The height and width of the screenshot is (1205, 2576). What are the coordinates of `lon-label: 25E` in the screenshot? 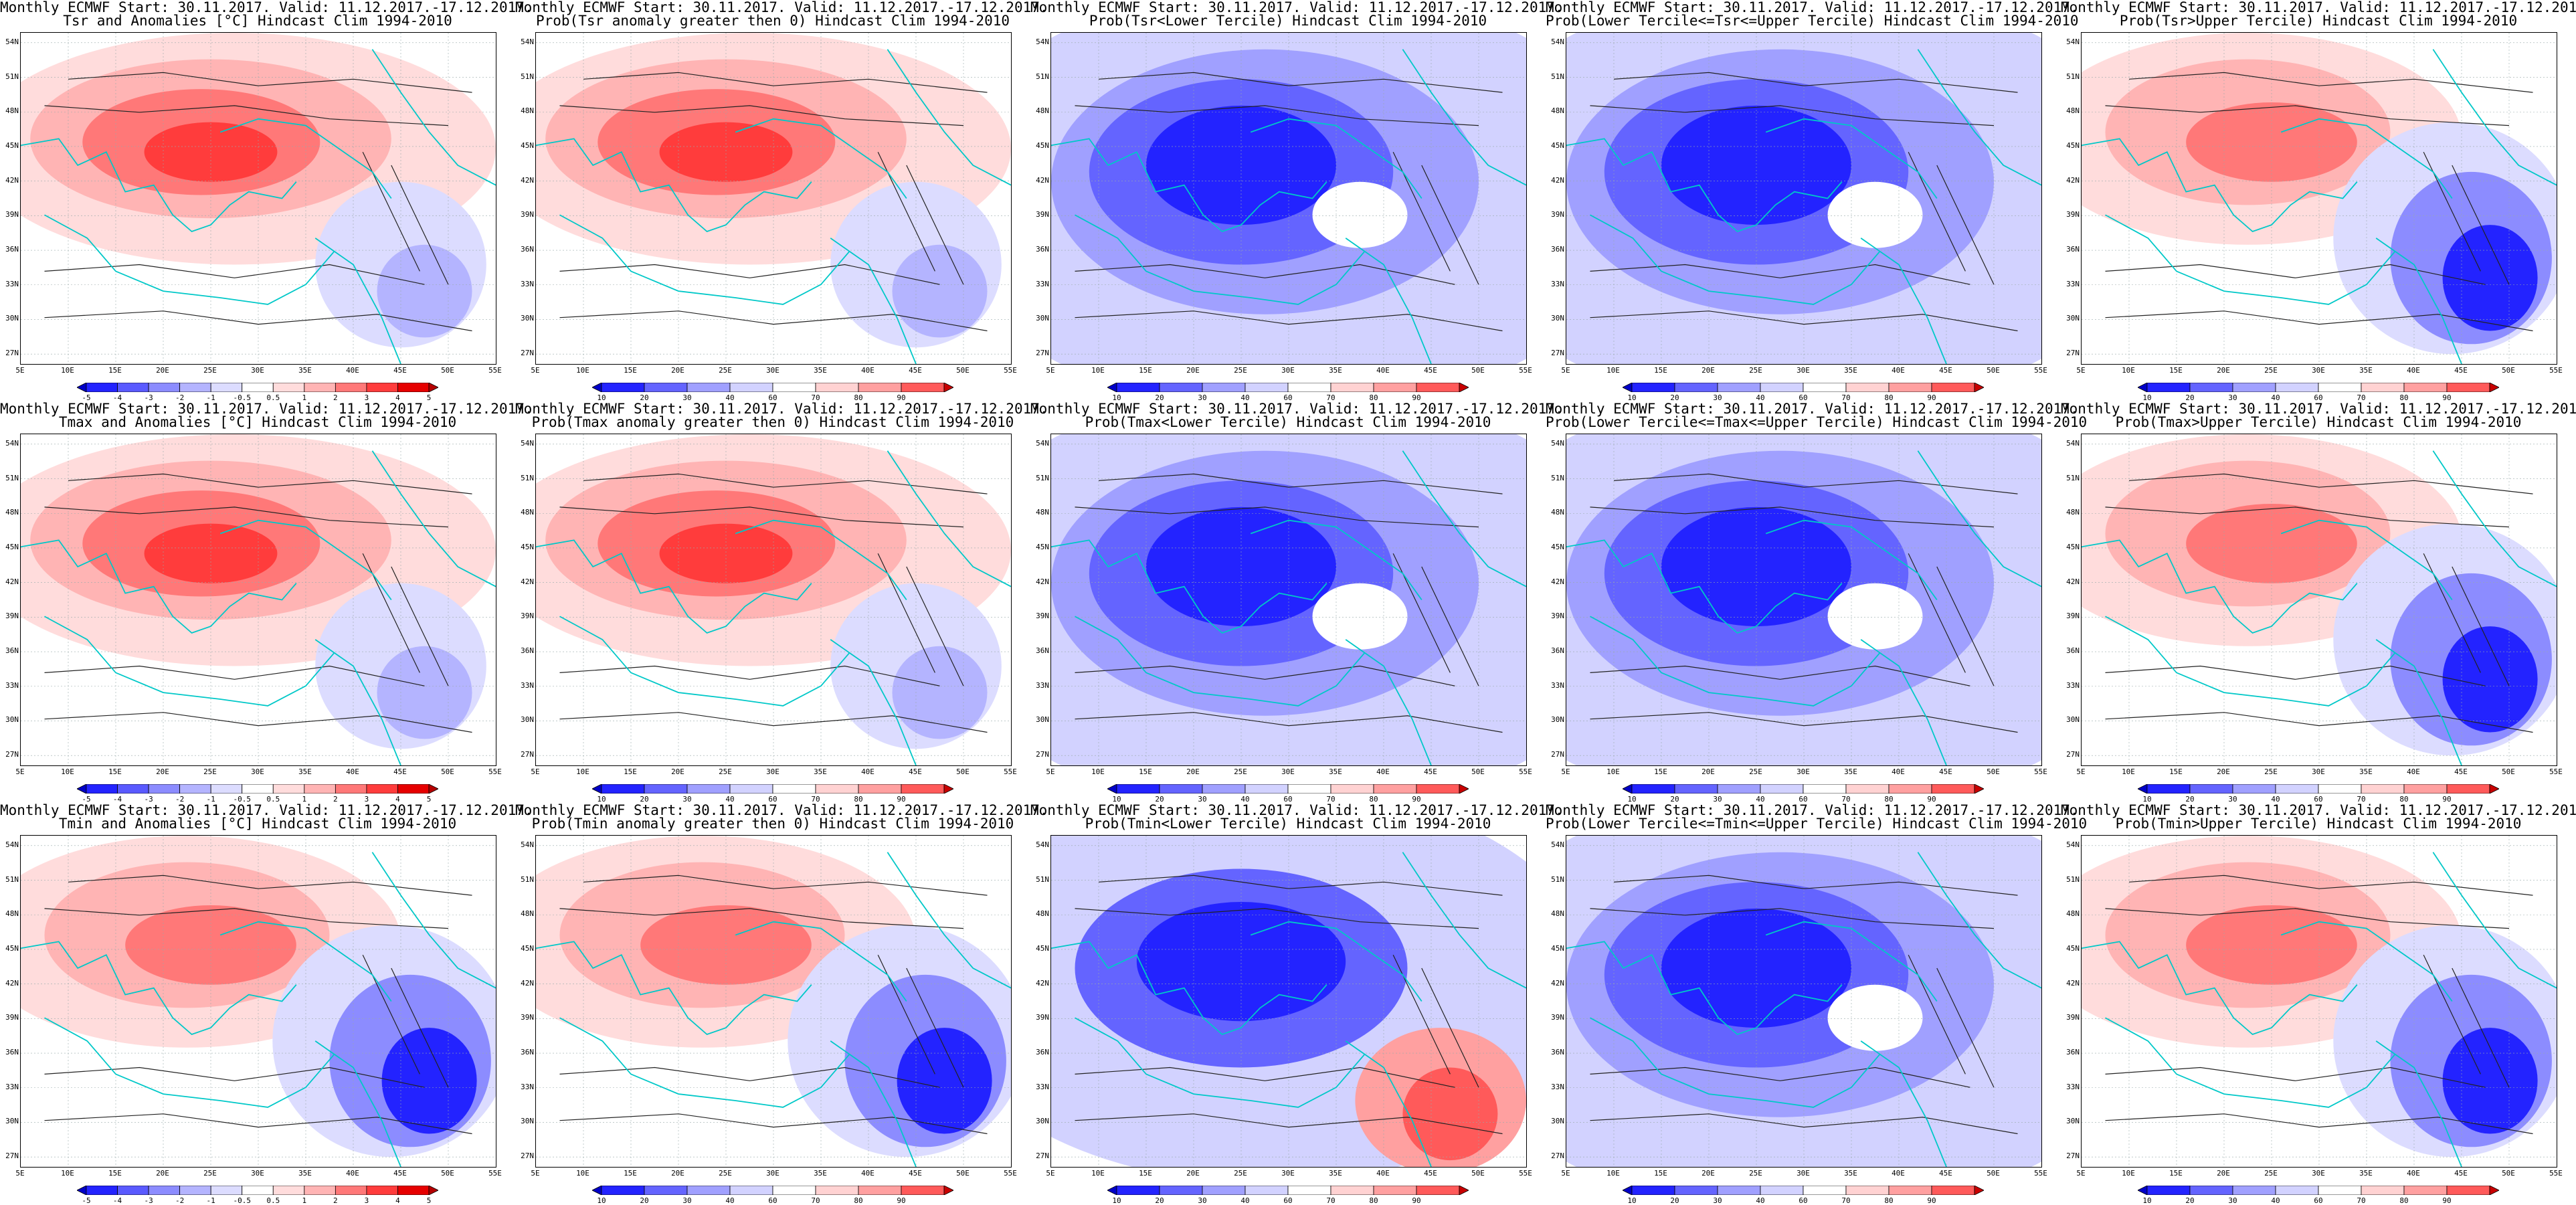 It's located at (2271, 771).